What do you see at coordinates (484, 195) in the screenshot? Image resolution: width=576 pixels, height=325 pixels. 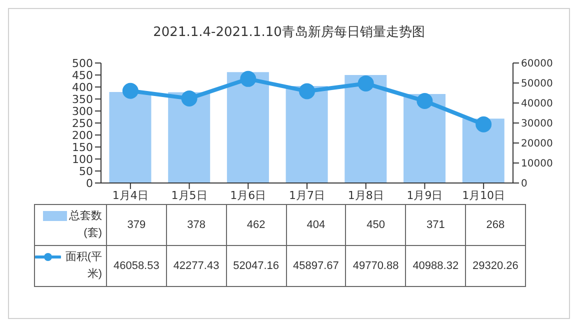 I see `x-tick-label: 1月10日` at bounding box center [484, 195].